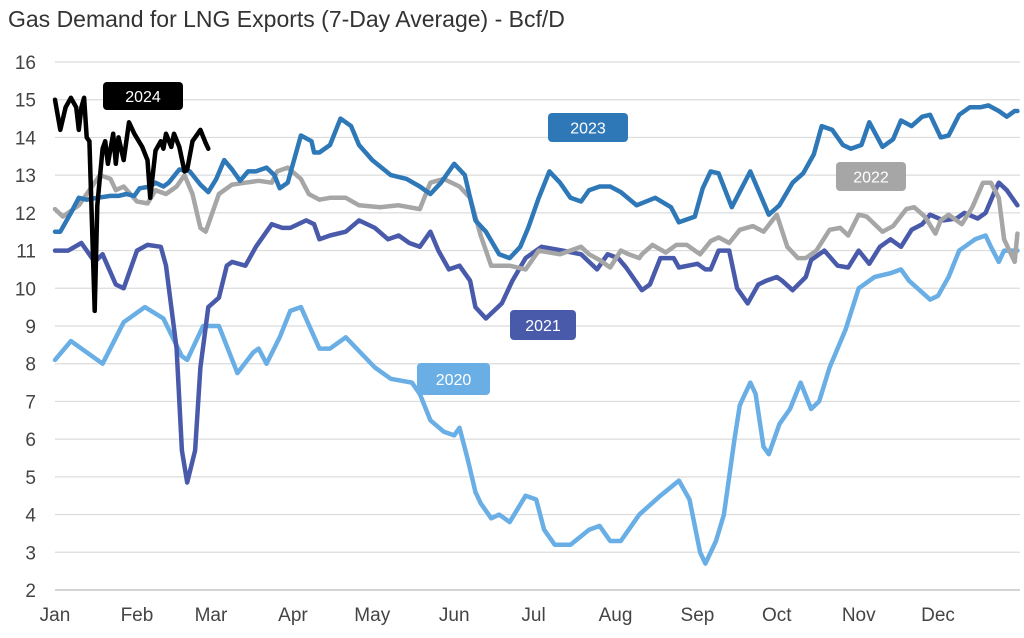  I want to click on y-tick-label: 11, so click(26, 252).